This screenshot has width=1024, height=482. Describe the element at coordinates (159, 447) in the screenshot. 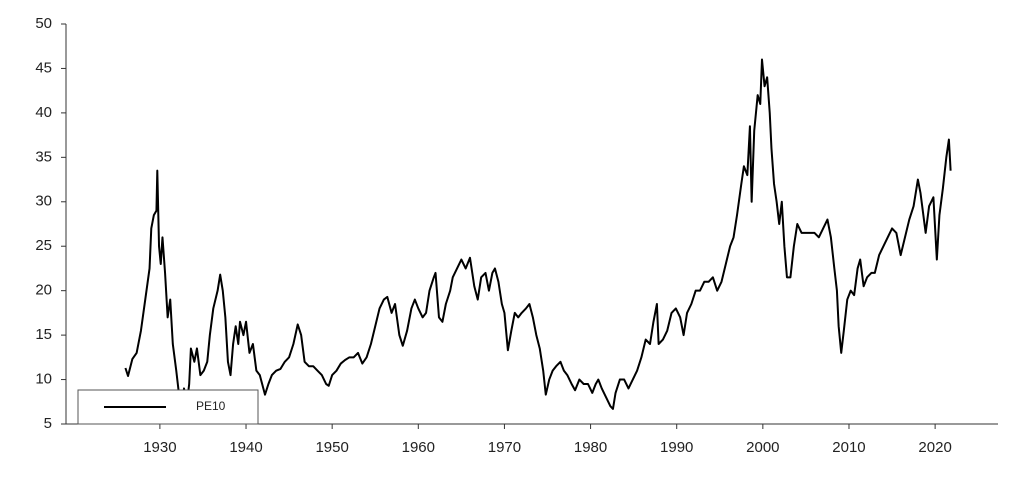

I see `x-tick-label: 1930` at that location.